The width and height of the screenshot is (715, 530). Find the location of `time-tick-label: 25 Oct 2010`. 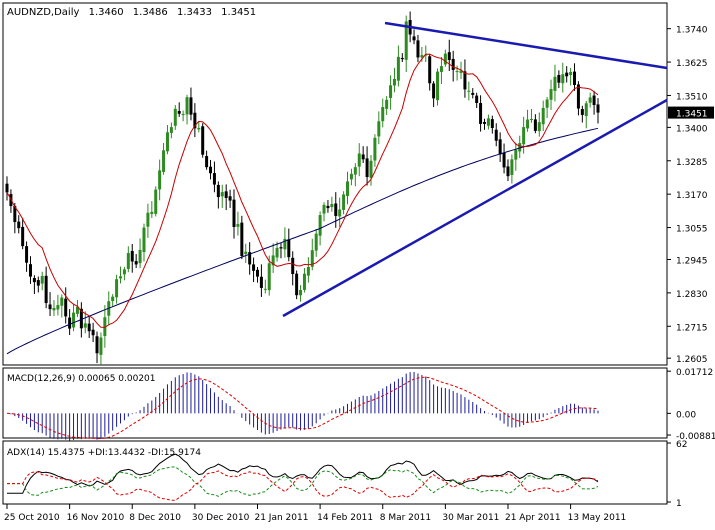

time-tick-label: 25 Oct 2010 is located at coordinates (32, 518).